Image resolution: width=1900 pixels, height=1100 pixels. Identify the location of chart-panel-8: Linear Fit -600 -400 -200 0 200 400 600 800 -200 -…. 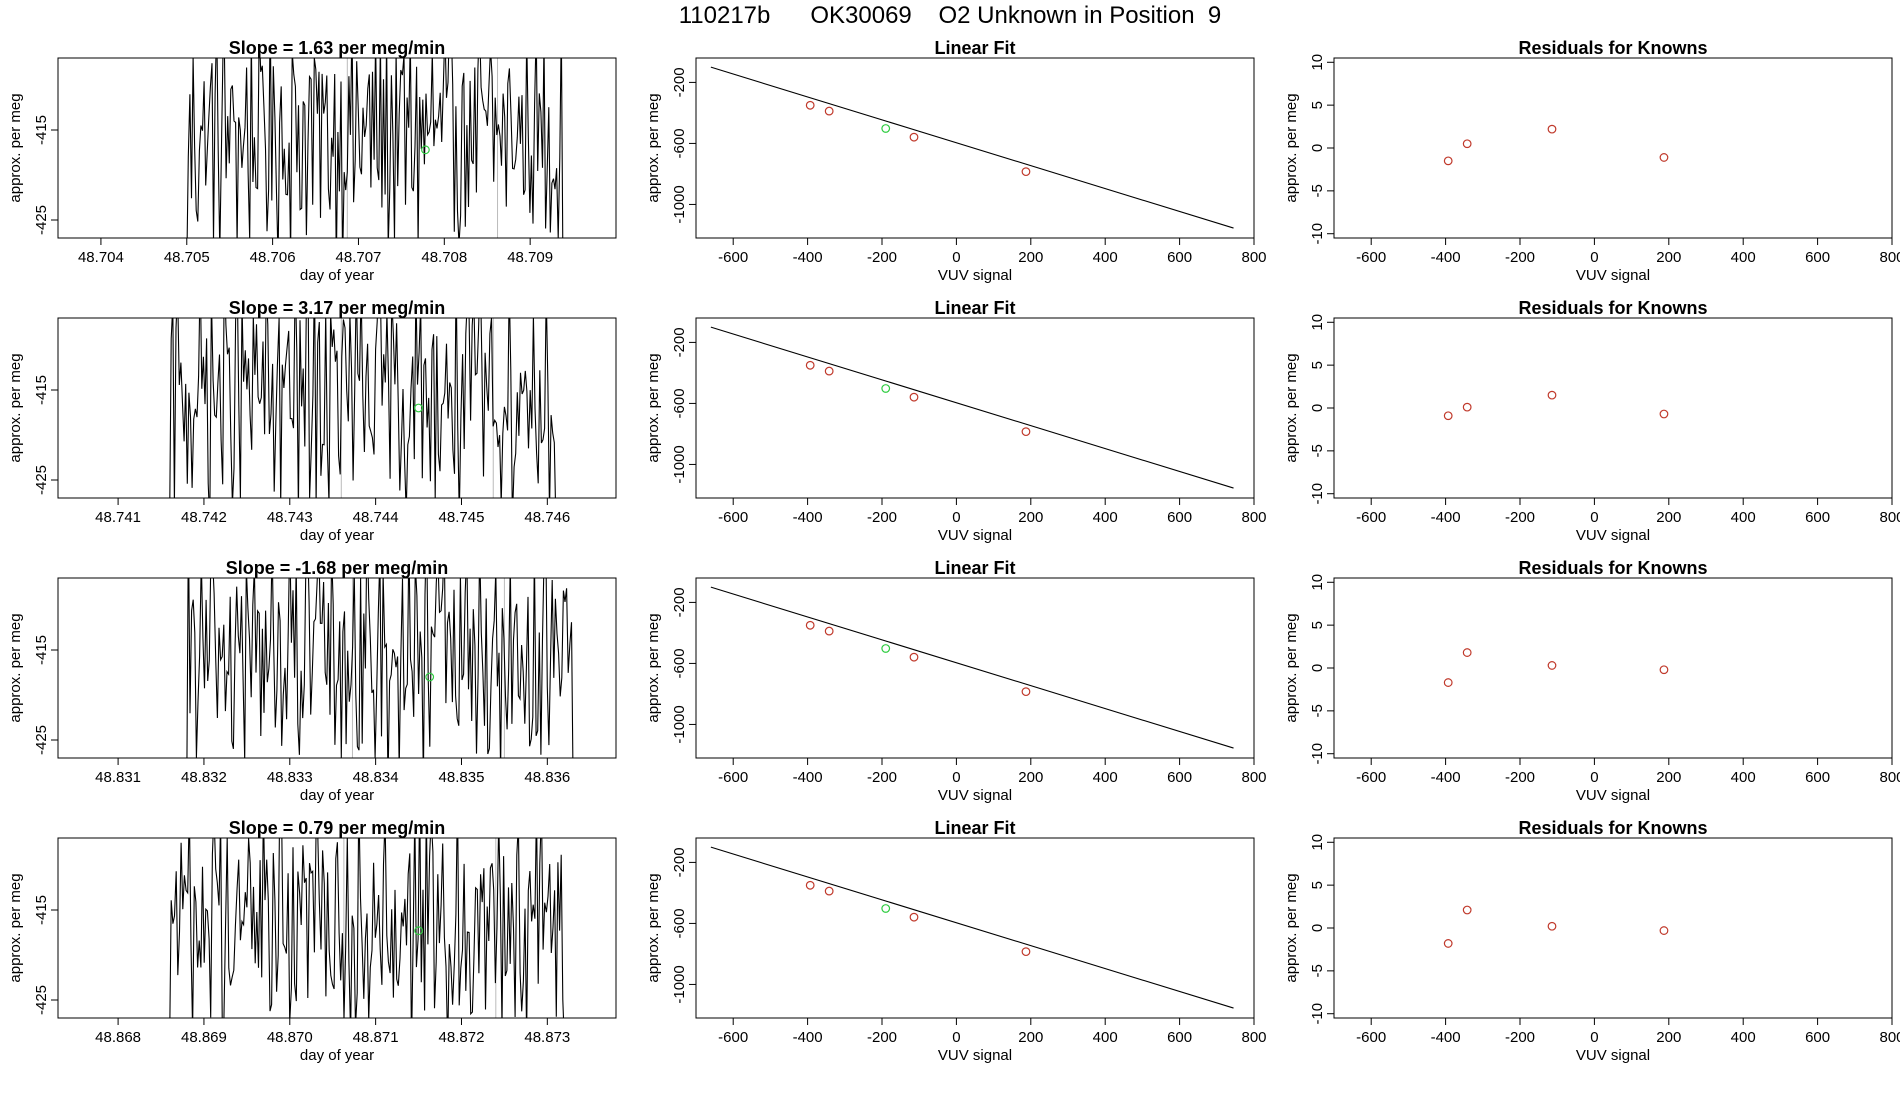
(956, 681).